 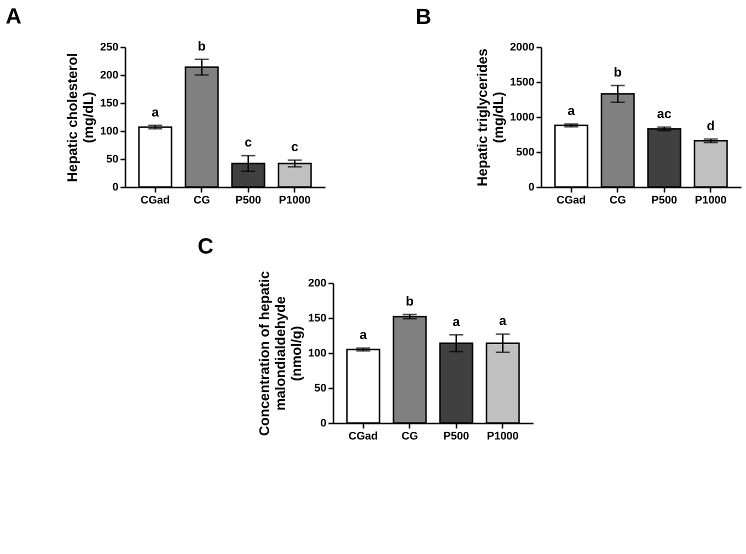 What do you see at coordinates (424, 16) in the screenshot?
I see `chart-title: B` at bounding box center [424, 16].